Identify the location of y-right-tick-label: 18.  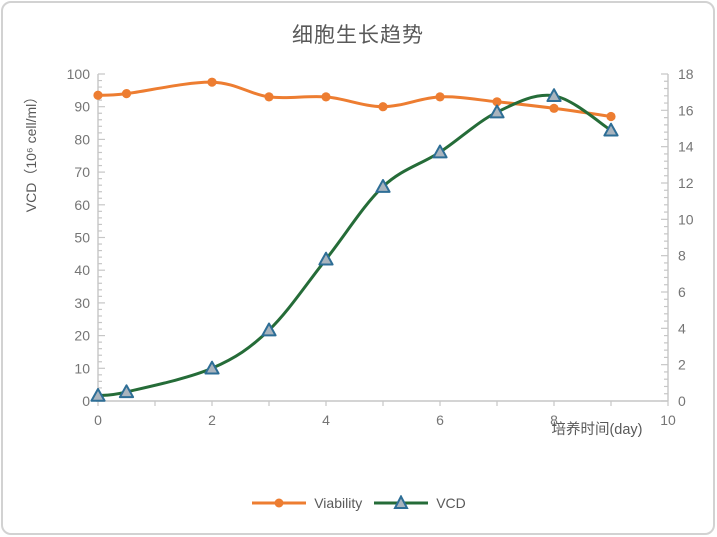
(686, 74).